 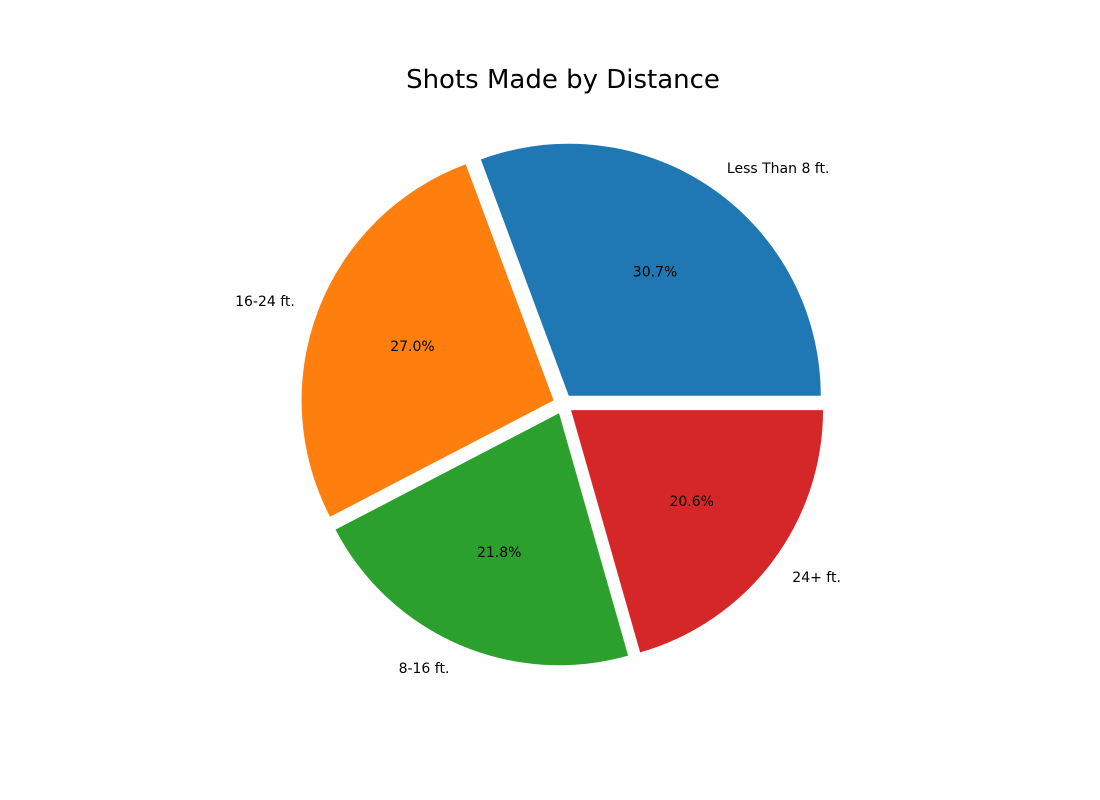 I want to click on percent-label-2: 27.0%, so click(x=412, y=347).